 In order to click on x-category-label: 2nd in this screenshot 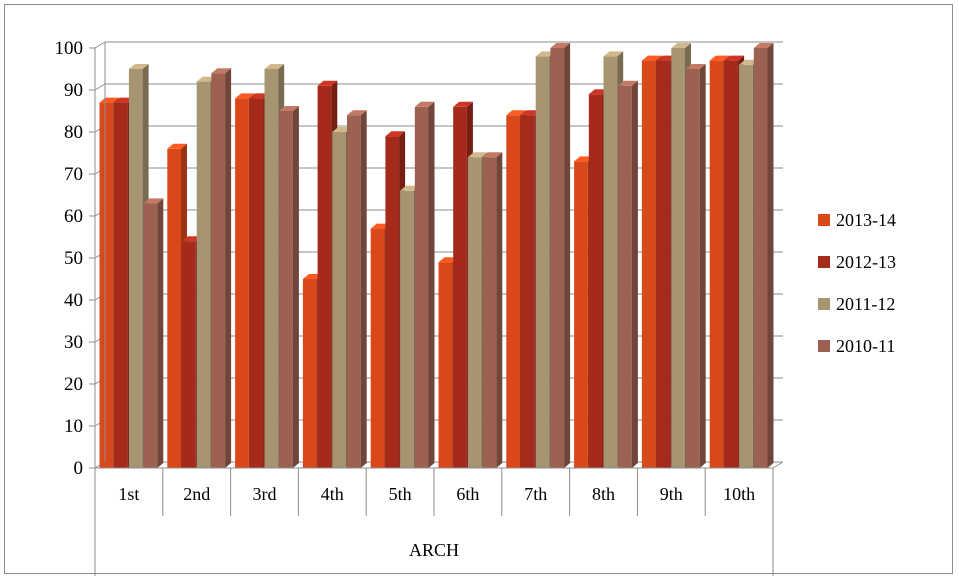, I will do `click(196, 494)`.